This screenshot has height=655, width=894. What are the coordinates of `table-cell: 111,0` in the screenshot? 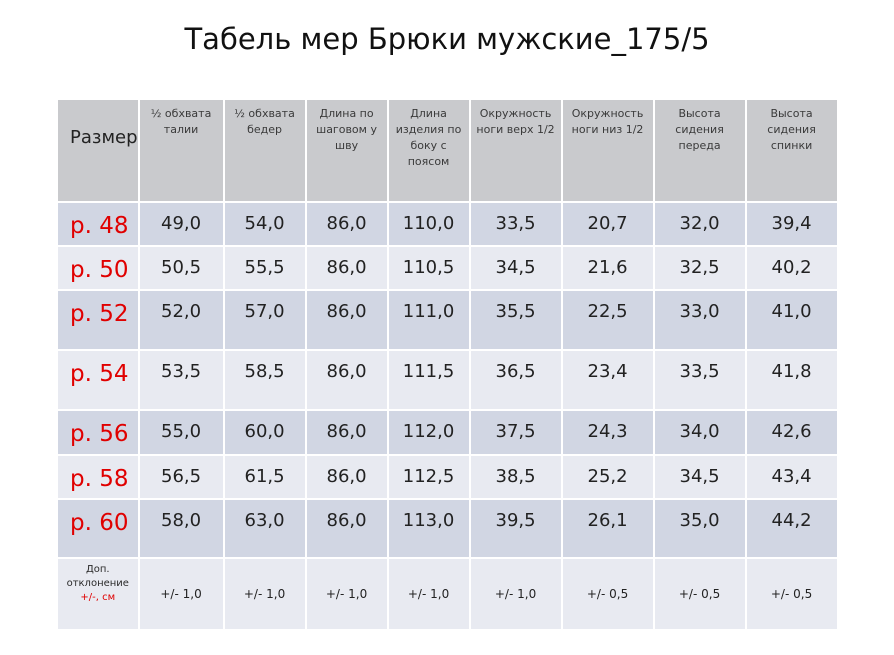 It's located at (428, 320).